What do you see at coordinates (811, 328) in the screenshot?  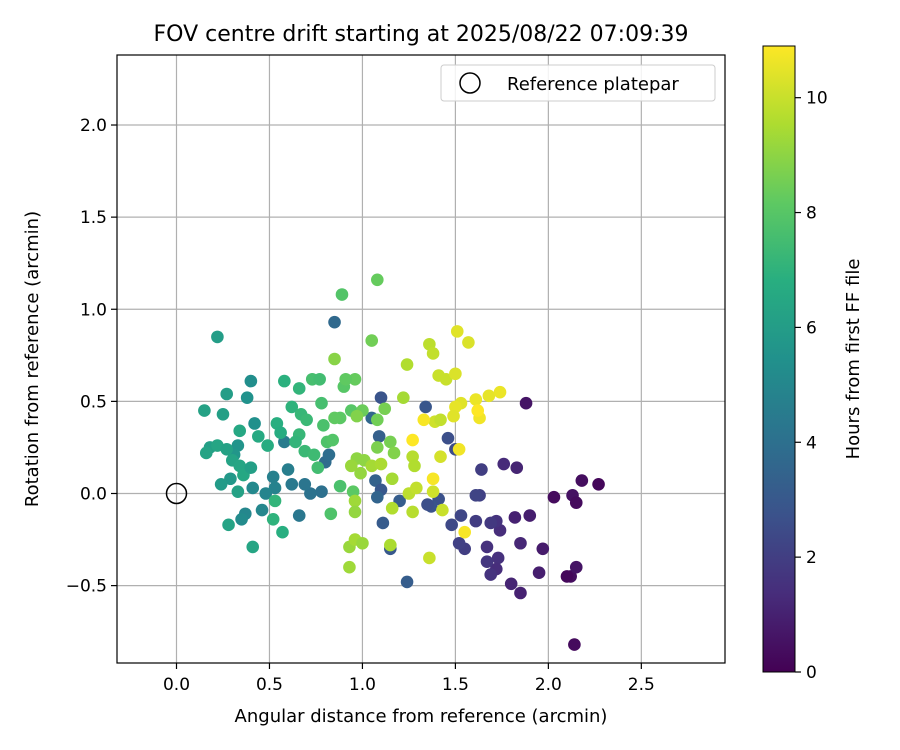 I see `colorbar-tick-label: 6` at bounding box center [811, 328].